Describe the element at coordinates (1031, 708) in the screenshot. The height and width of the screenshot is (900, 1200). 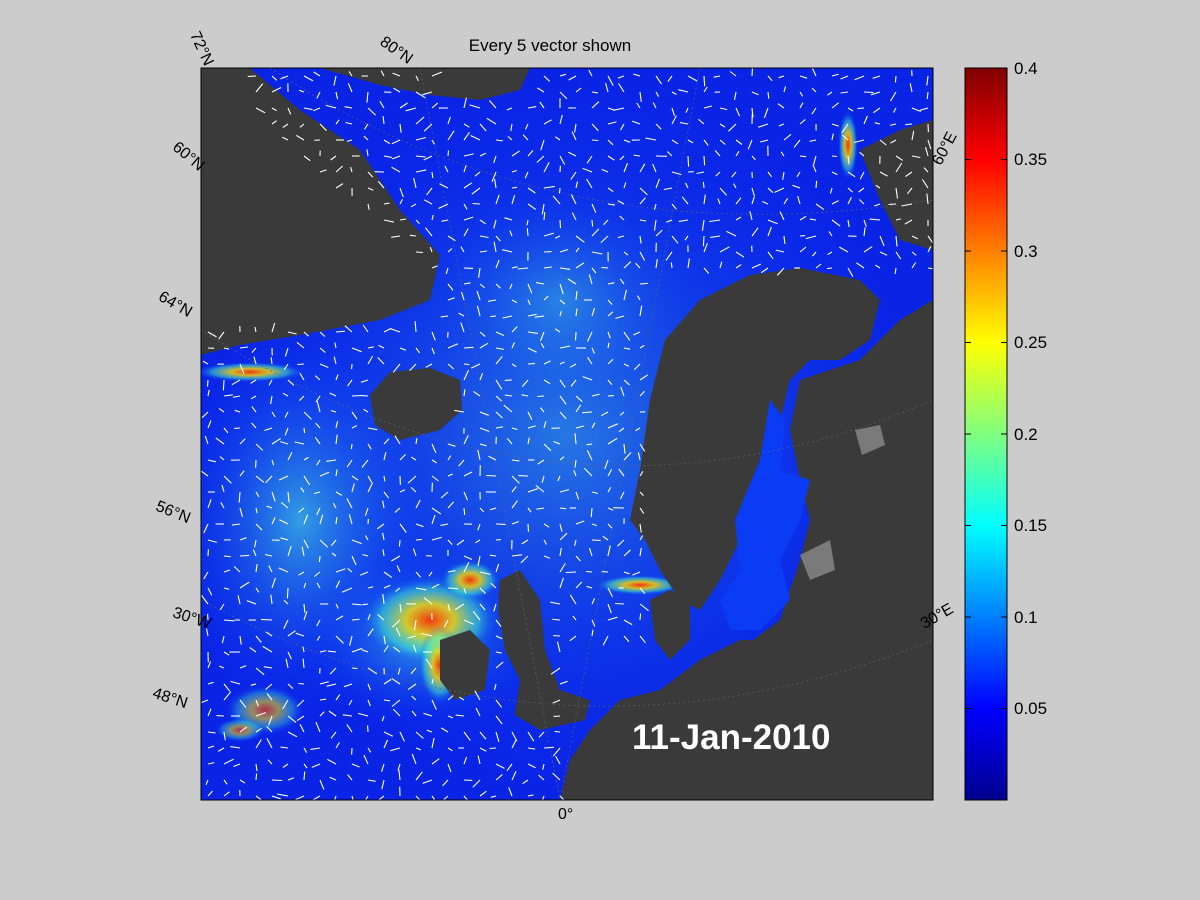
I see `colorbar-tick-7: 0.05` at that location.